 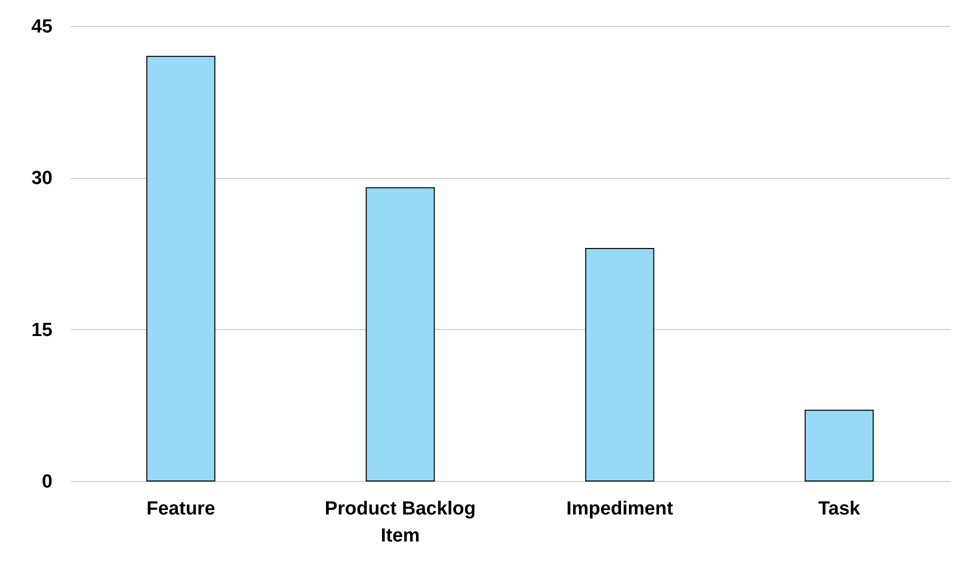 I want to click on x-tick-label: Feature, so click(x=181, y=509).